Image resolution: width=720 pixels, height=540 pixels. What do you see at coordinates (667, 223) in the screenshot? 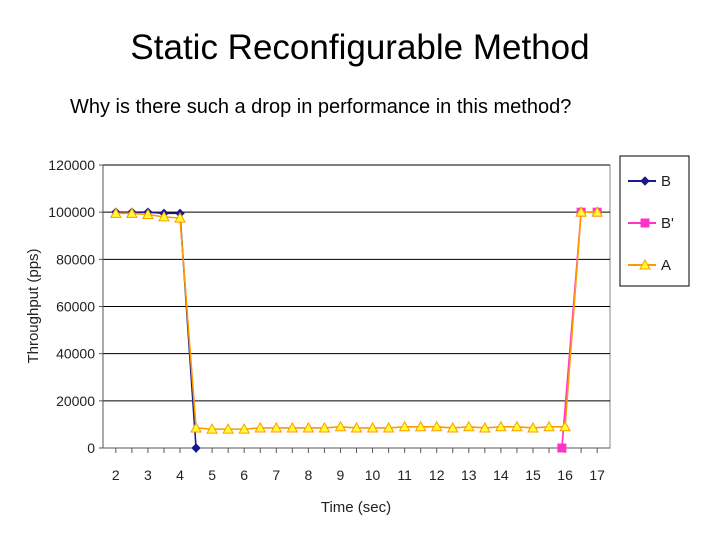
I see `legend-label: B'` at bounding box center [667, 223].